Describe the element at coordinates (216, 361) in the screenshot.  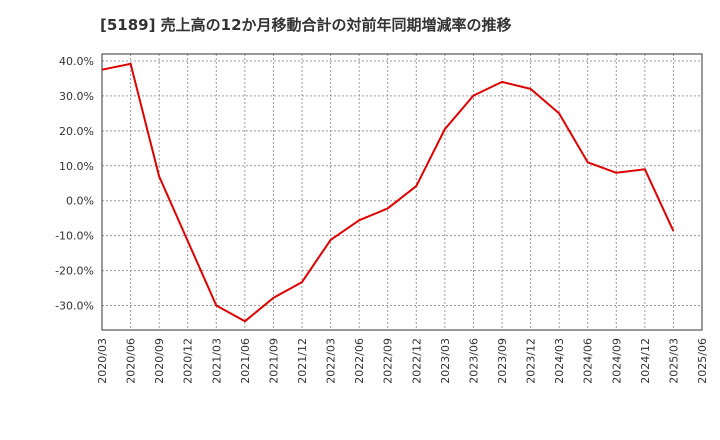
I see `x-tick-label: 2021/03` at that location.